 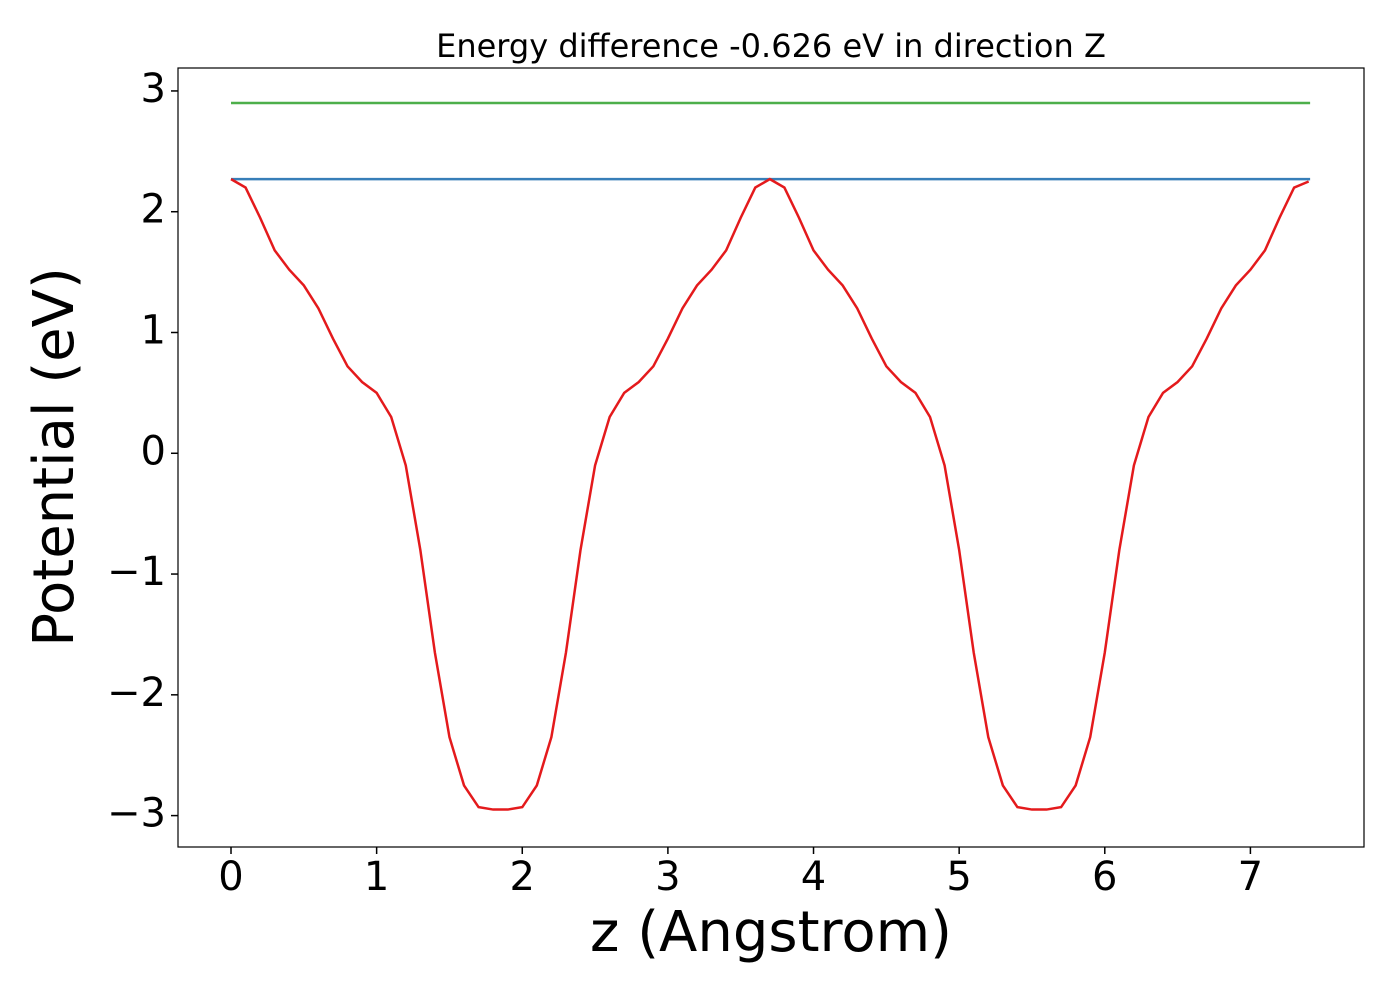 What do you see at coordinates (376, 877) in the screenshot?
I see `x-tick-label: 1` at bounding box center [376, 877].